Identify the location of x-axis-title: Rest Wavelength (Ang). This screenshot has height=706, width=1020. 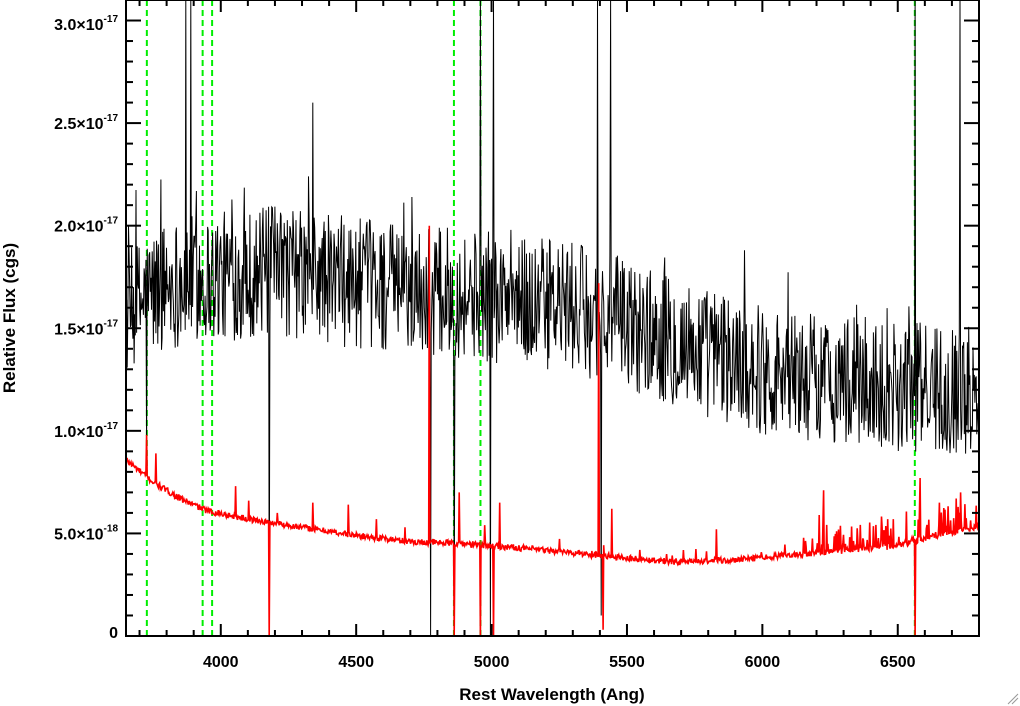
(551, 694).